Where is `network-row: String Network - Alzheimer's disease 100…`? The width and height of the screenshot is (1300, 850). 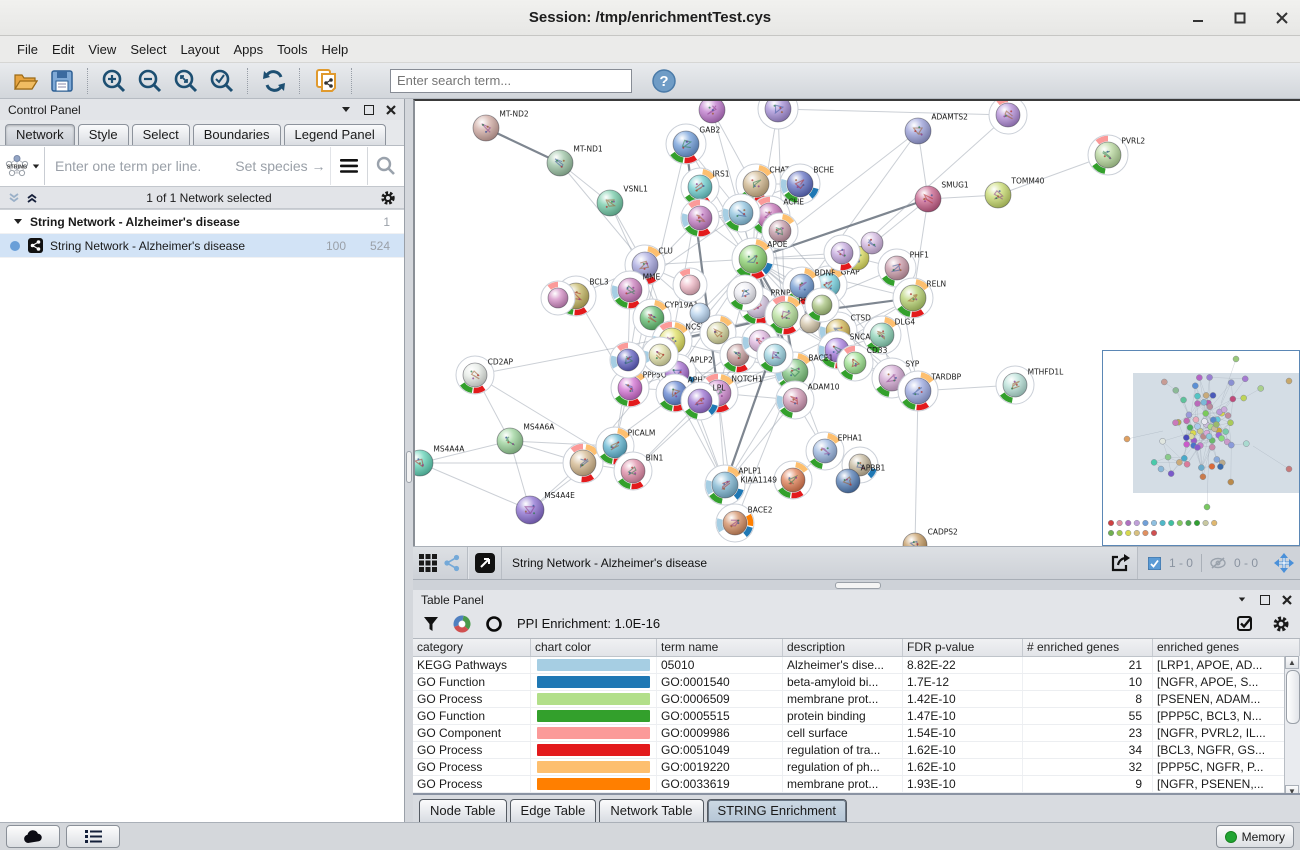 network-row: String Network - Alzheimer's disease 100… is located at coordinates (202, 246).